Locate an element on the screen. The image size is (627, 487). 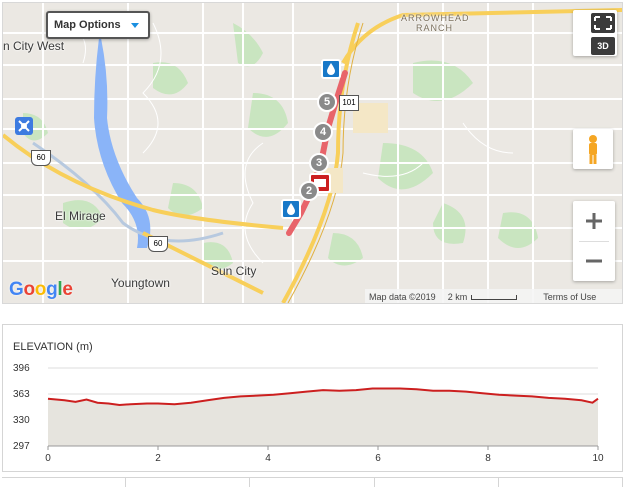
place-label-el-mirage: El Mirage is located at coordinates (80, 216).